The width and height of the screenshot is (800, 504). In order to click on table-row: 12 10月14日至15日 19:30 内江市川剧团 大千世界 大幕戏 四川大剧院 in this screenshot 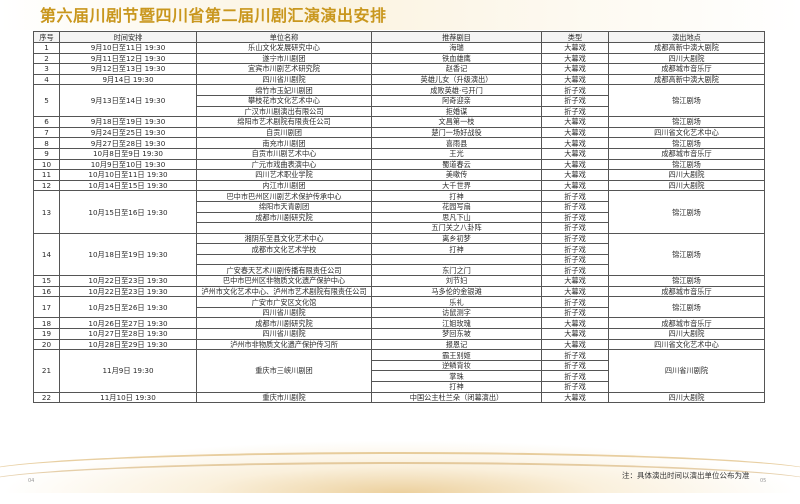, I will do `click(399, 185)`.